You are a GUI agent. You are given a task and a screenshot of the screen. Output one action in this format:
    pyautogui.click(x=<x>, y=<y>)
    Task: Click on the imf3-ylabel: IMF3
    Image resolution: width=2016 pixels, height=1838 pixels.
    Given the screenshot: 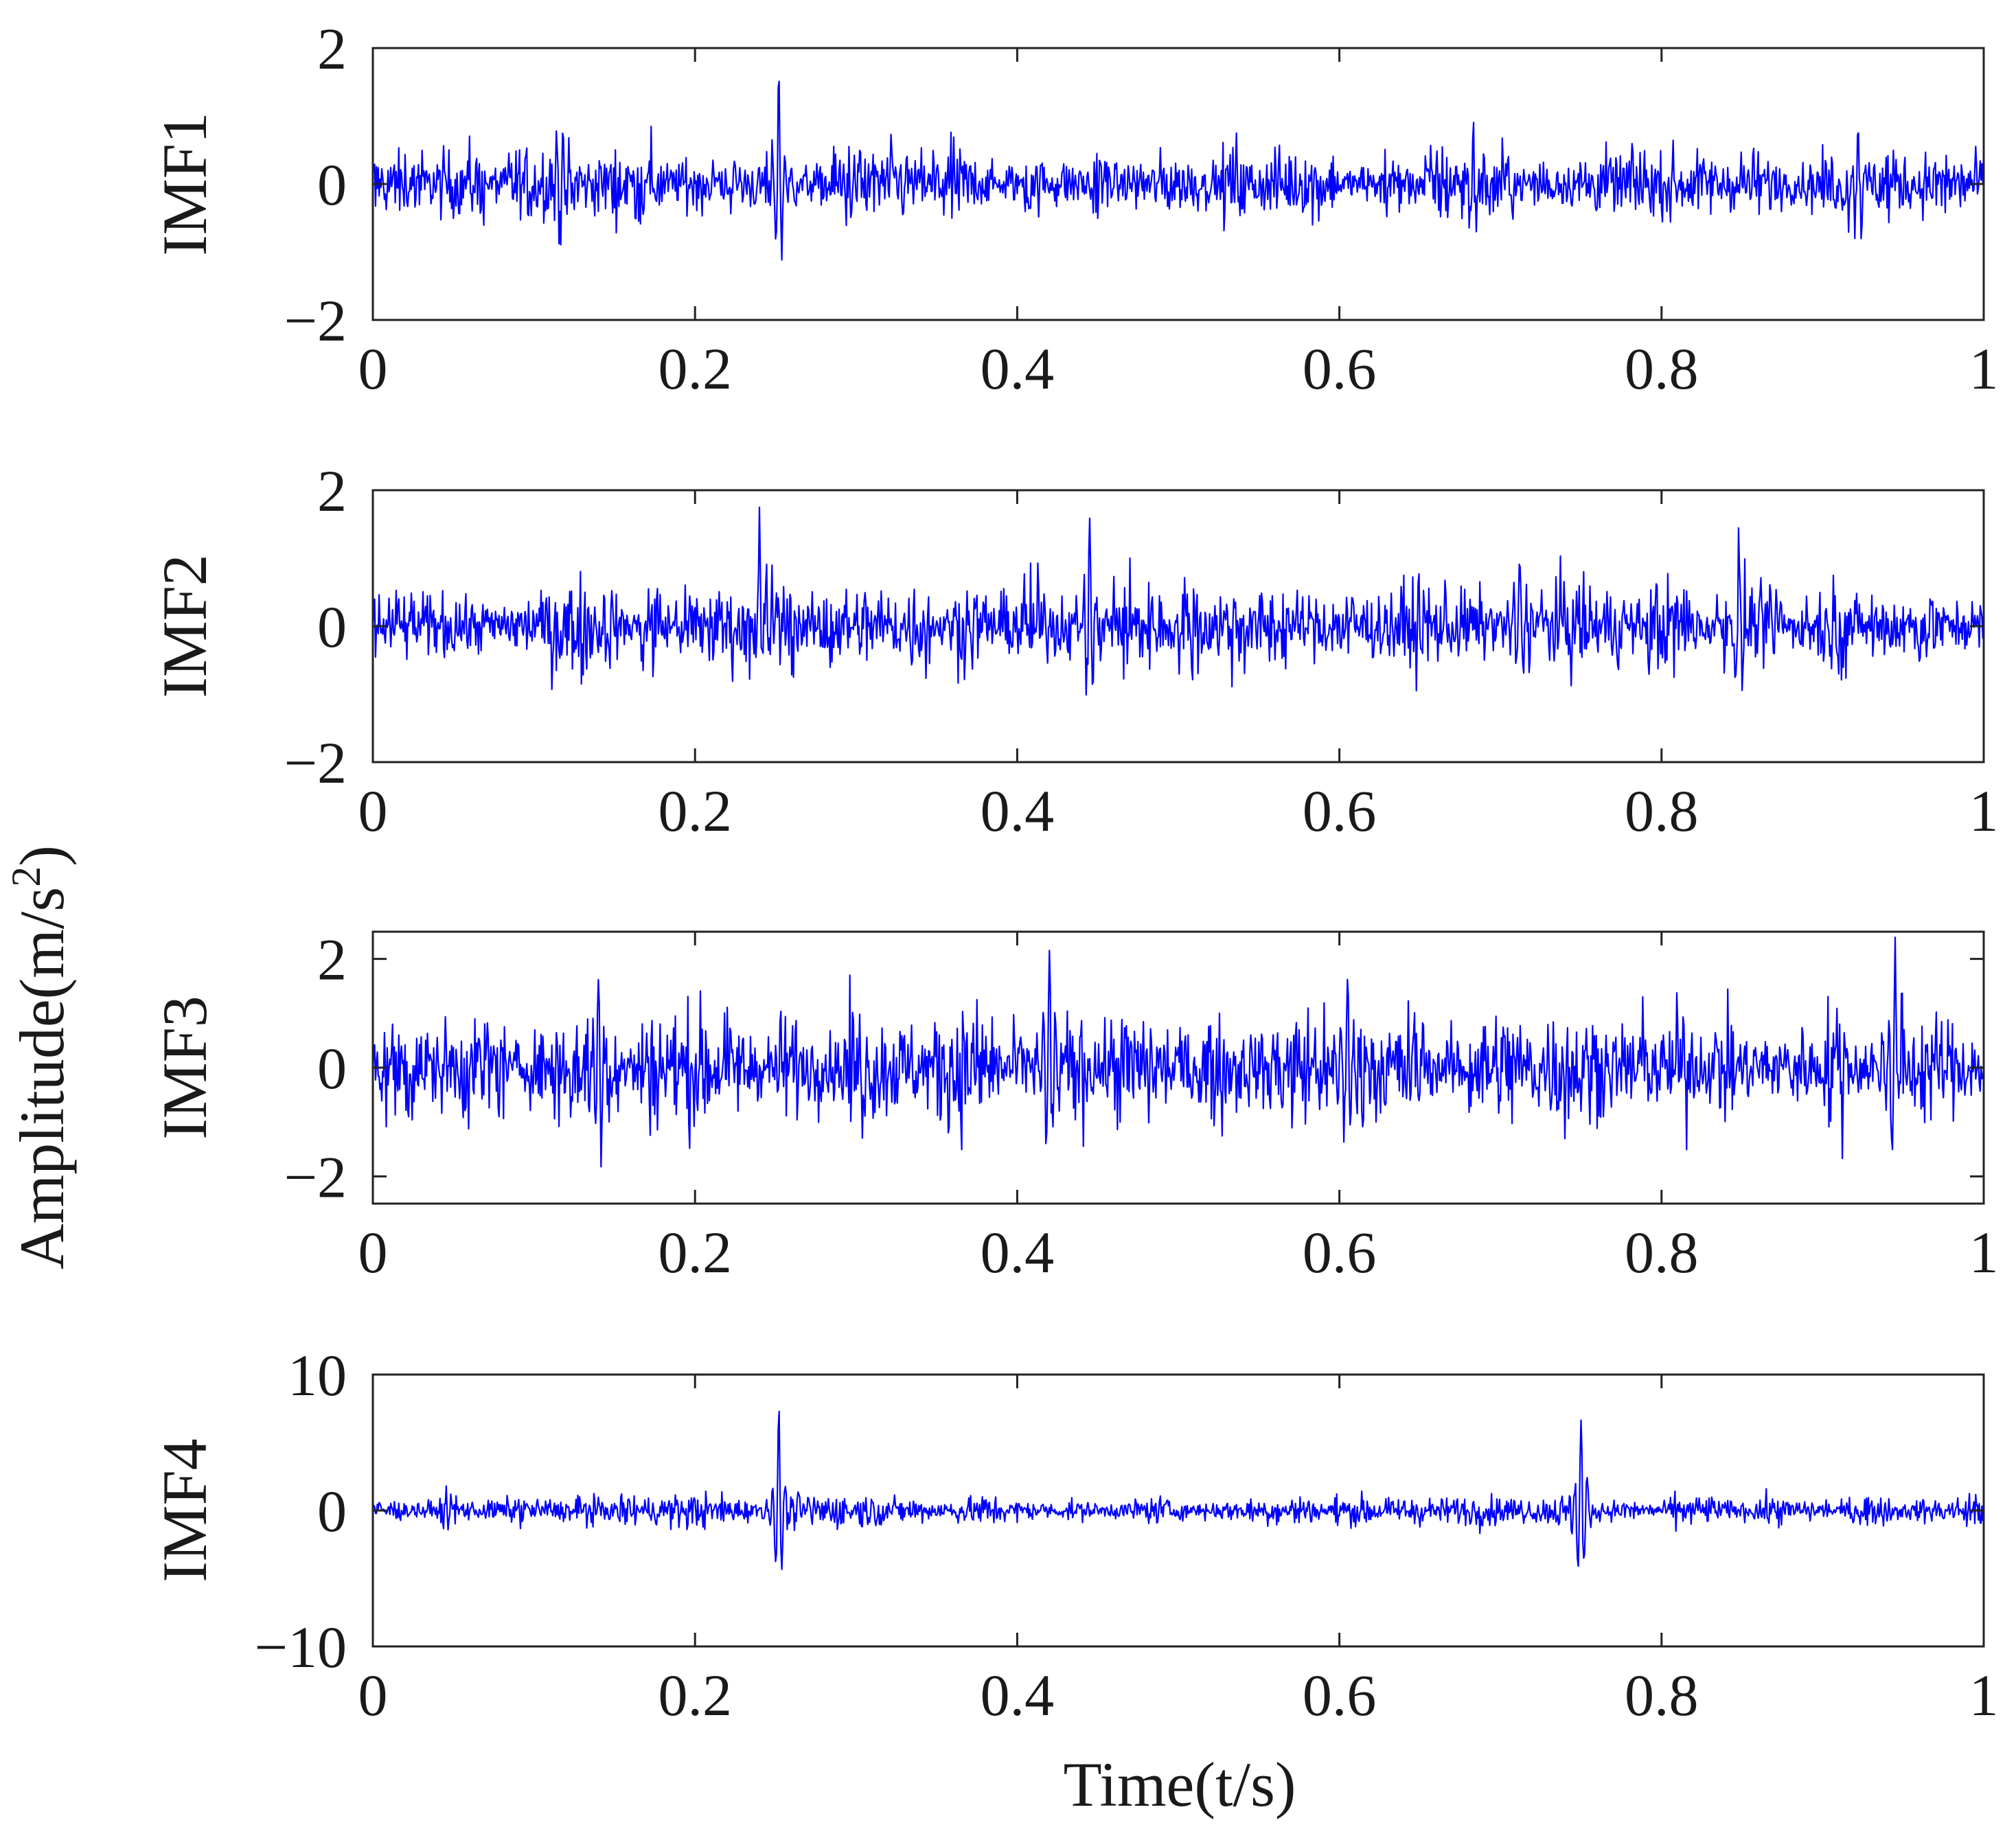 What is the action you would take?
    pyautogui.click(x=185, y=1068)
    